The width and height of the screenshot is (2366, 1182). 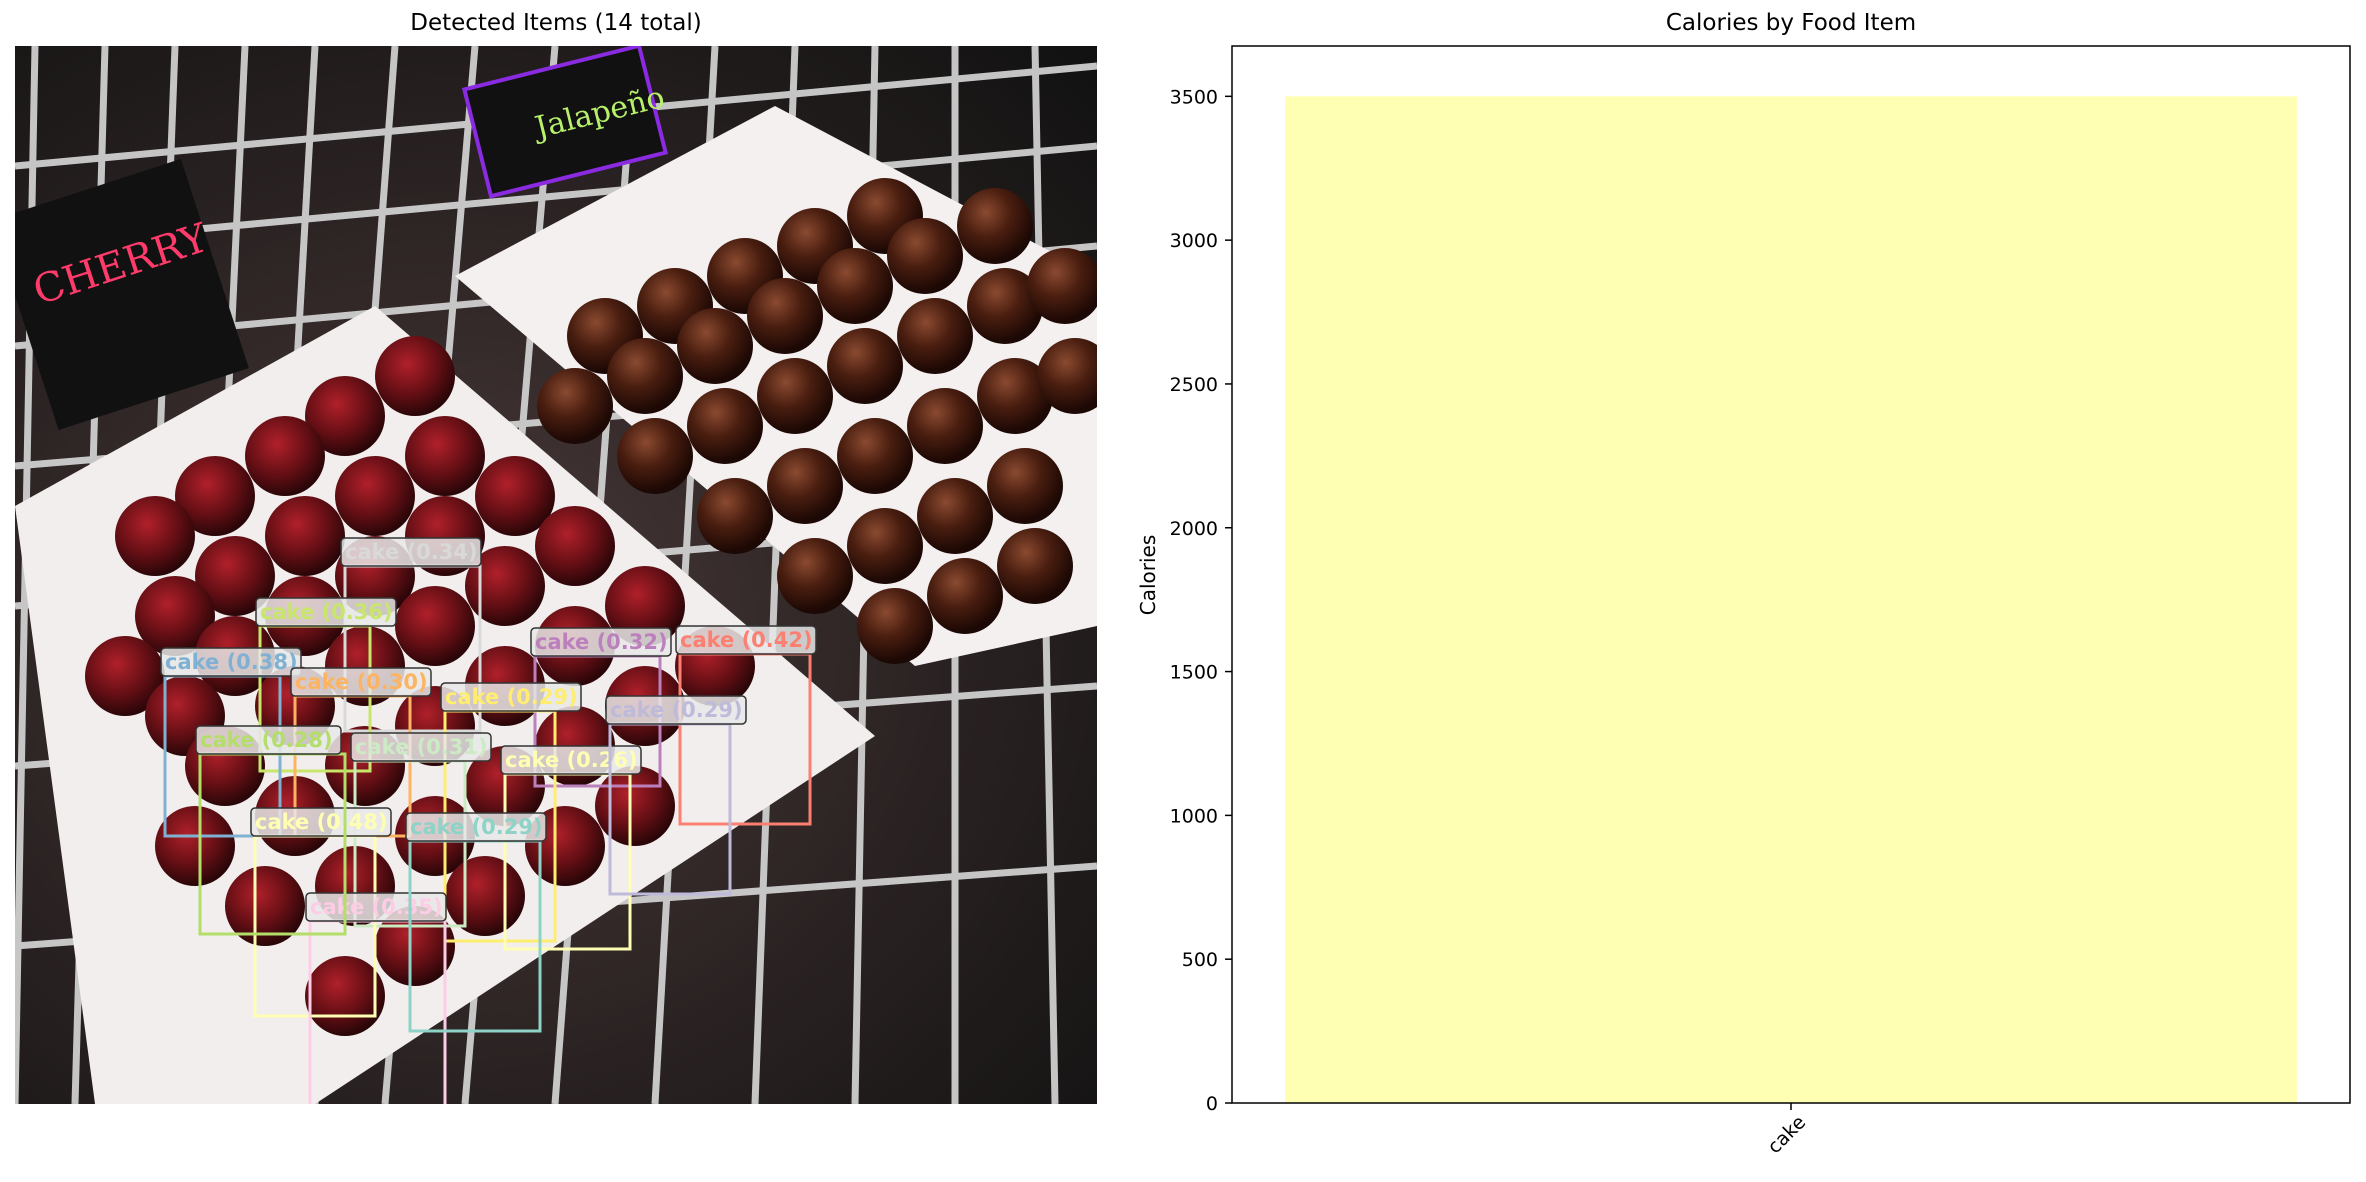 What do you see at coordinates (1200, 960) in the screenshot?
I see `y-tick-label: 500` at bounding box center [1200, 960].